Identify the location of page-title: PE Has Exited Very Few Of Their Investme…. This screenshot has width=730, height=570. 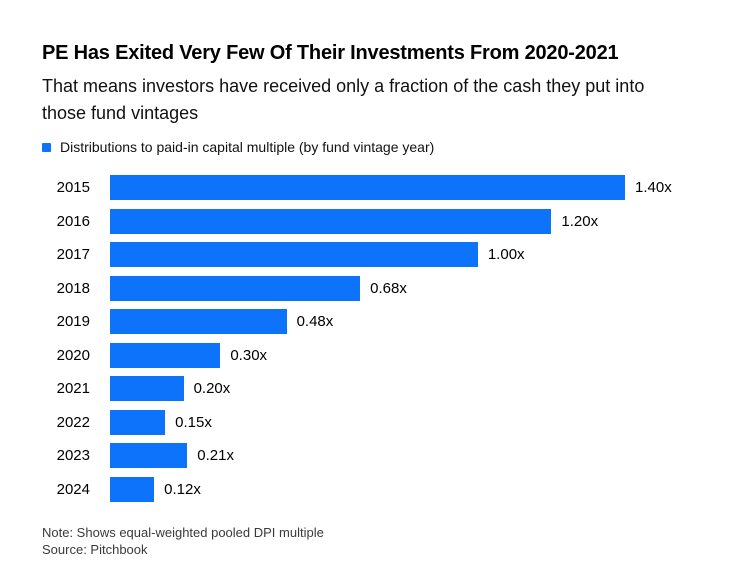
(330, 53).